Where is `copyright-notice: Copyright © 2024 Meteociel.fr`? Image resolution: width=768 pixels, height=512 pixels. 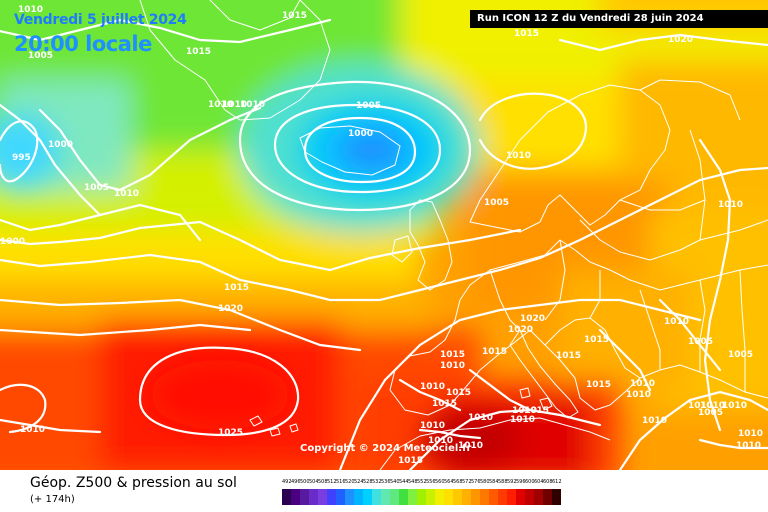
copyright-notice: Copyright © 2024 Meteociel.fr is located at coordinates (386, 448).